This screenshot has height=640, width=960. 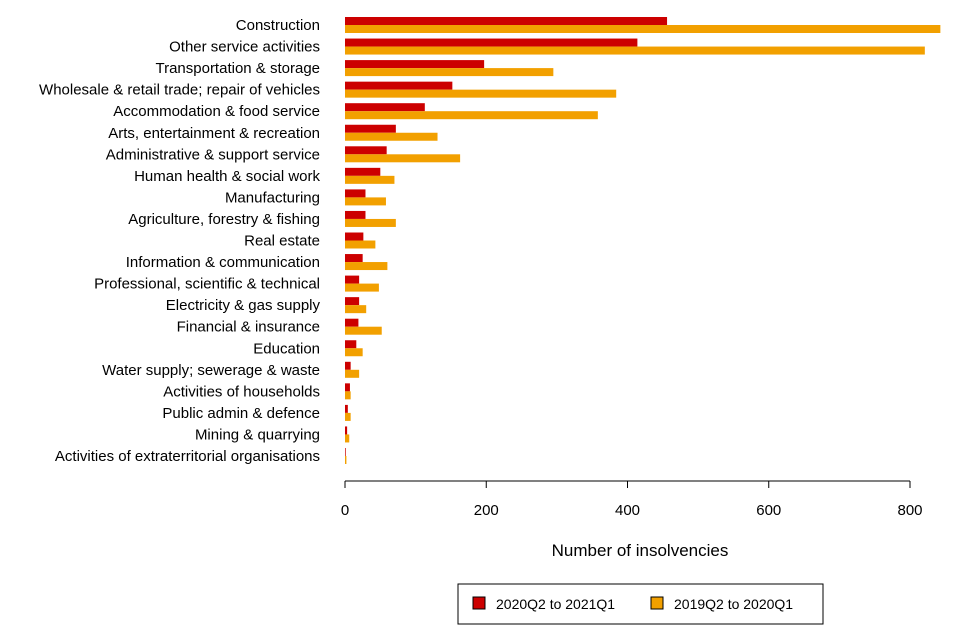 What do you see at coordinates (555, 604) in the screenshot?
I see `legend-label-series-1: 2020Q2 to 2021Q1` at bounding box center [555, 604].